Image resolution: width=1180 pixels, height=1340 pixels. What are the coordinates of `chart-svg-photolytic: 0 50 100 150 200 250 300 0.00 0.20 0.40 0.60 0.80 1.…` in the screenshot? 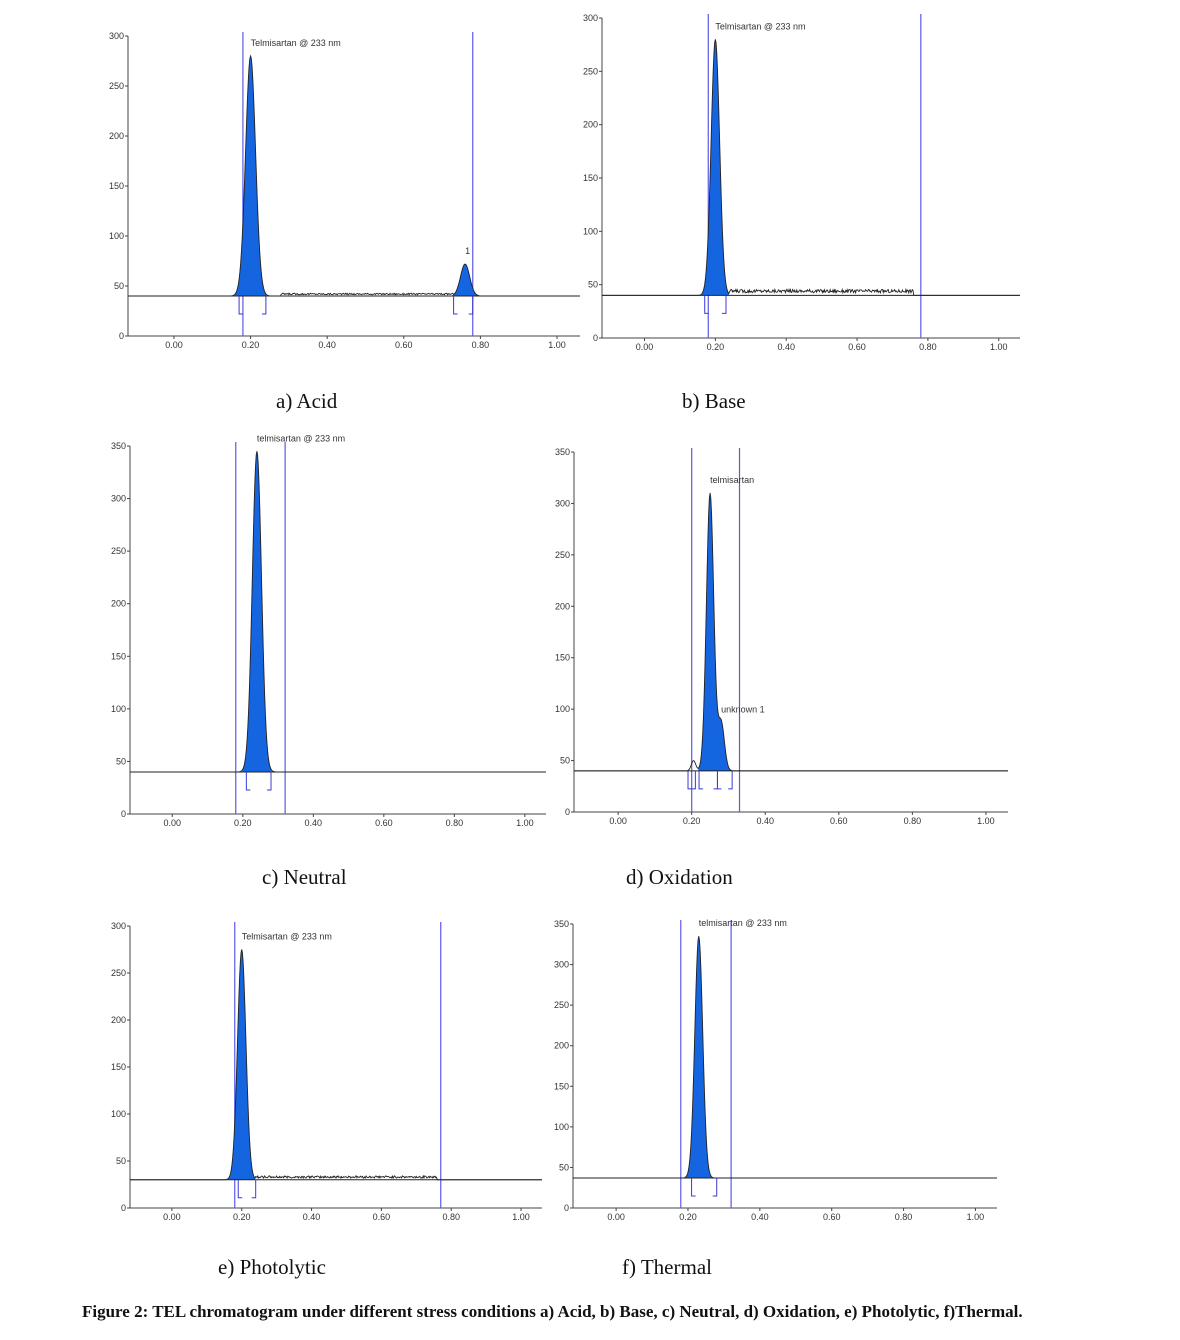 It's located at (326, 1071).